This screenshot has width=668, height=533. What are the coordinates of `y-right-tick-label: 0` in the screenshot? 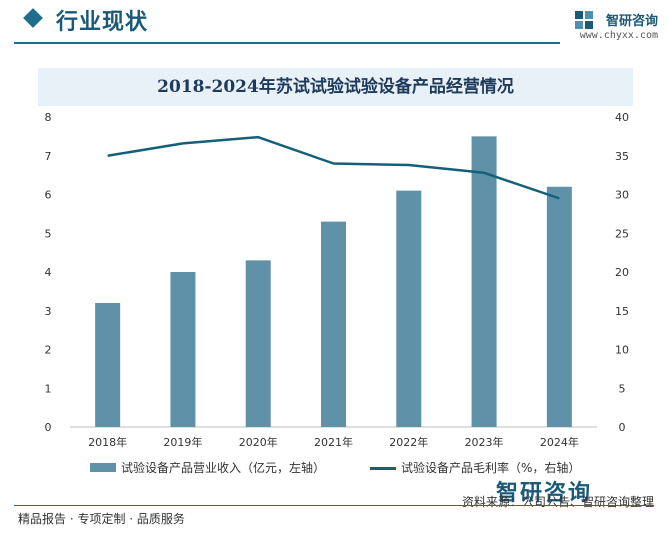 It's located at (622, 427).